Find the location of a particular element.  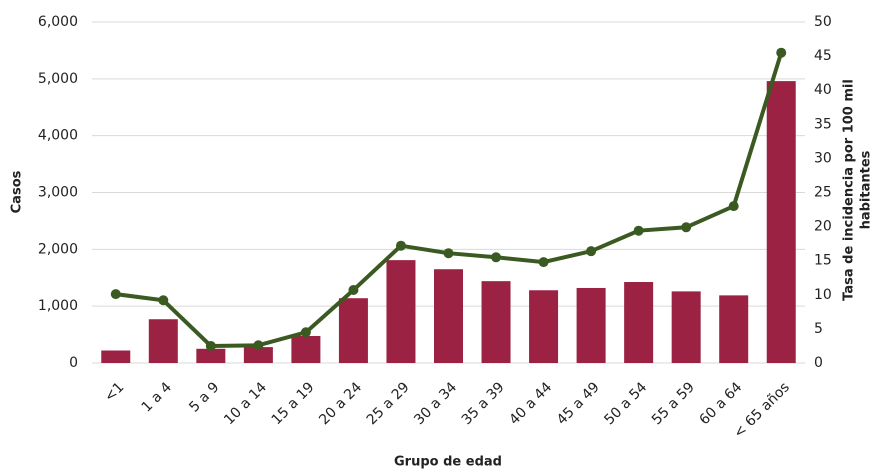

y2-tick-label: 45 is located at coordinates (823, 56).